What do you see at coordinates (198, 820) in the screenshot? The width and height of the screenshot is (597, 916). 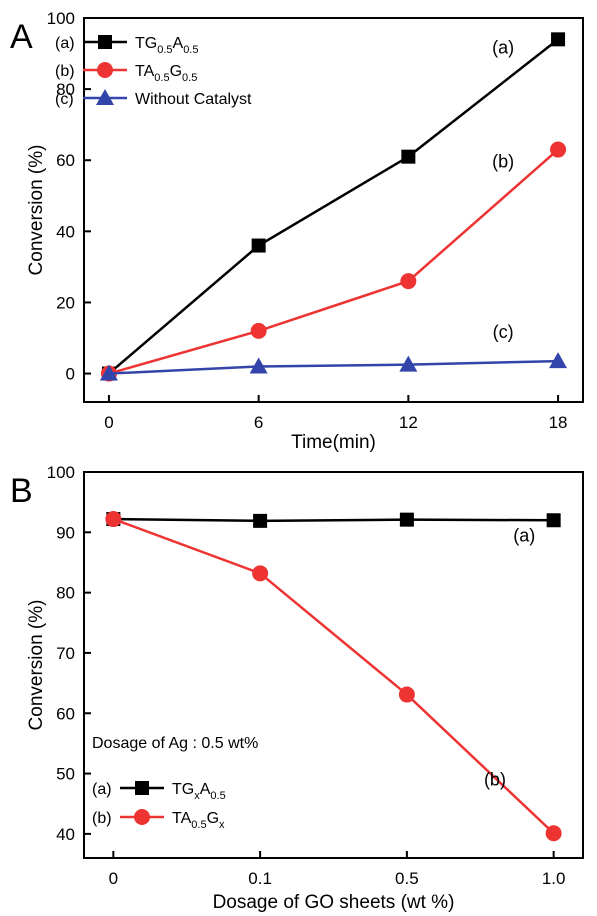 I see `legend-label: TA0.5Gx` at bounding box center [198, 820].